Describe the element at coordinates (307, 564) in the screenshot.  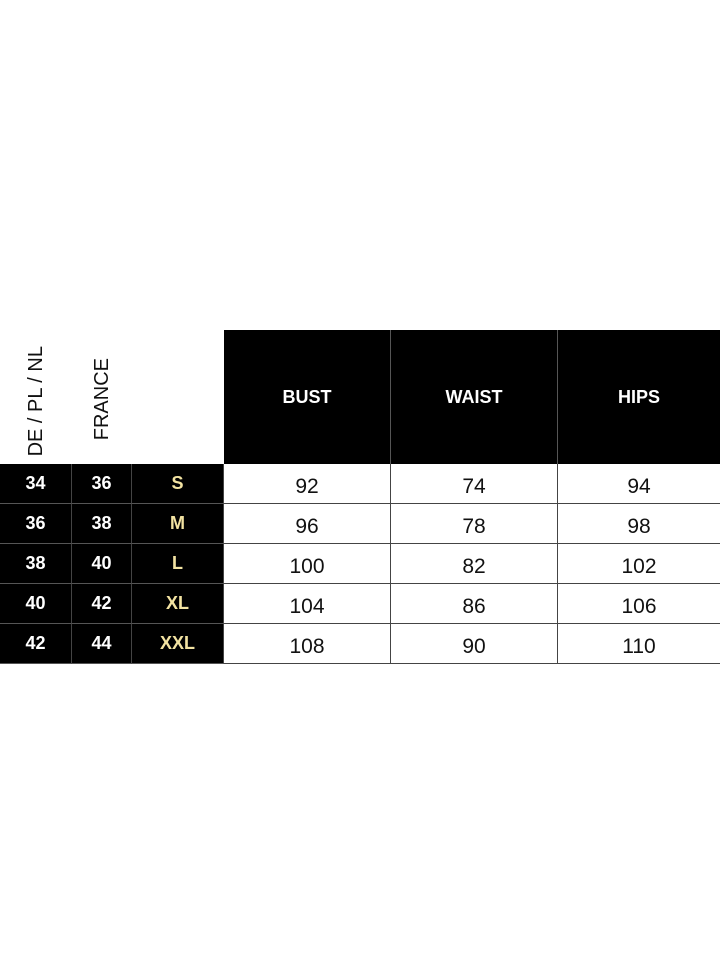
I see `cell-bust: 100` at that location.